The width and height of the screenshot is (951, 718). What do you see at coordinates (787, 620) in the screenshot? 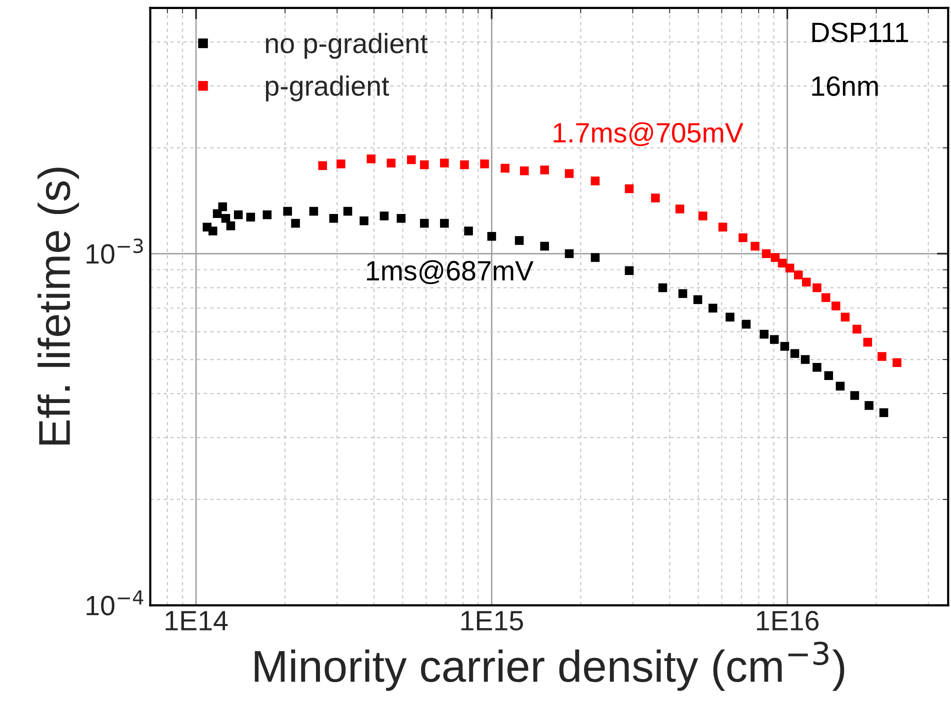
I see `x-tick-label: 1E16` at bounding box center [787, 620].